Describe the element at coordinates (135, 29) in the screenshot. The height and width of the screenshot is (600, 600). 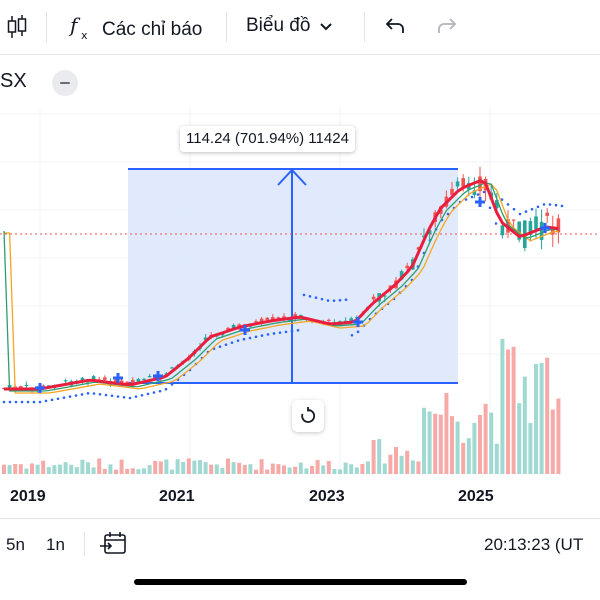
I see `indicators-button: f x Các chỉ báo` at that location.